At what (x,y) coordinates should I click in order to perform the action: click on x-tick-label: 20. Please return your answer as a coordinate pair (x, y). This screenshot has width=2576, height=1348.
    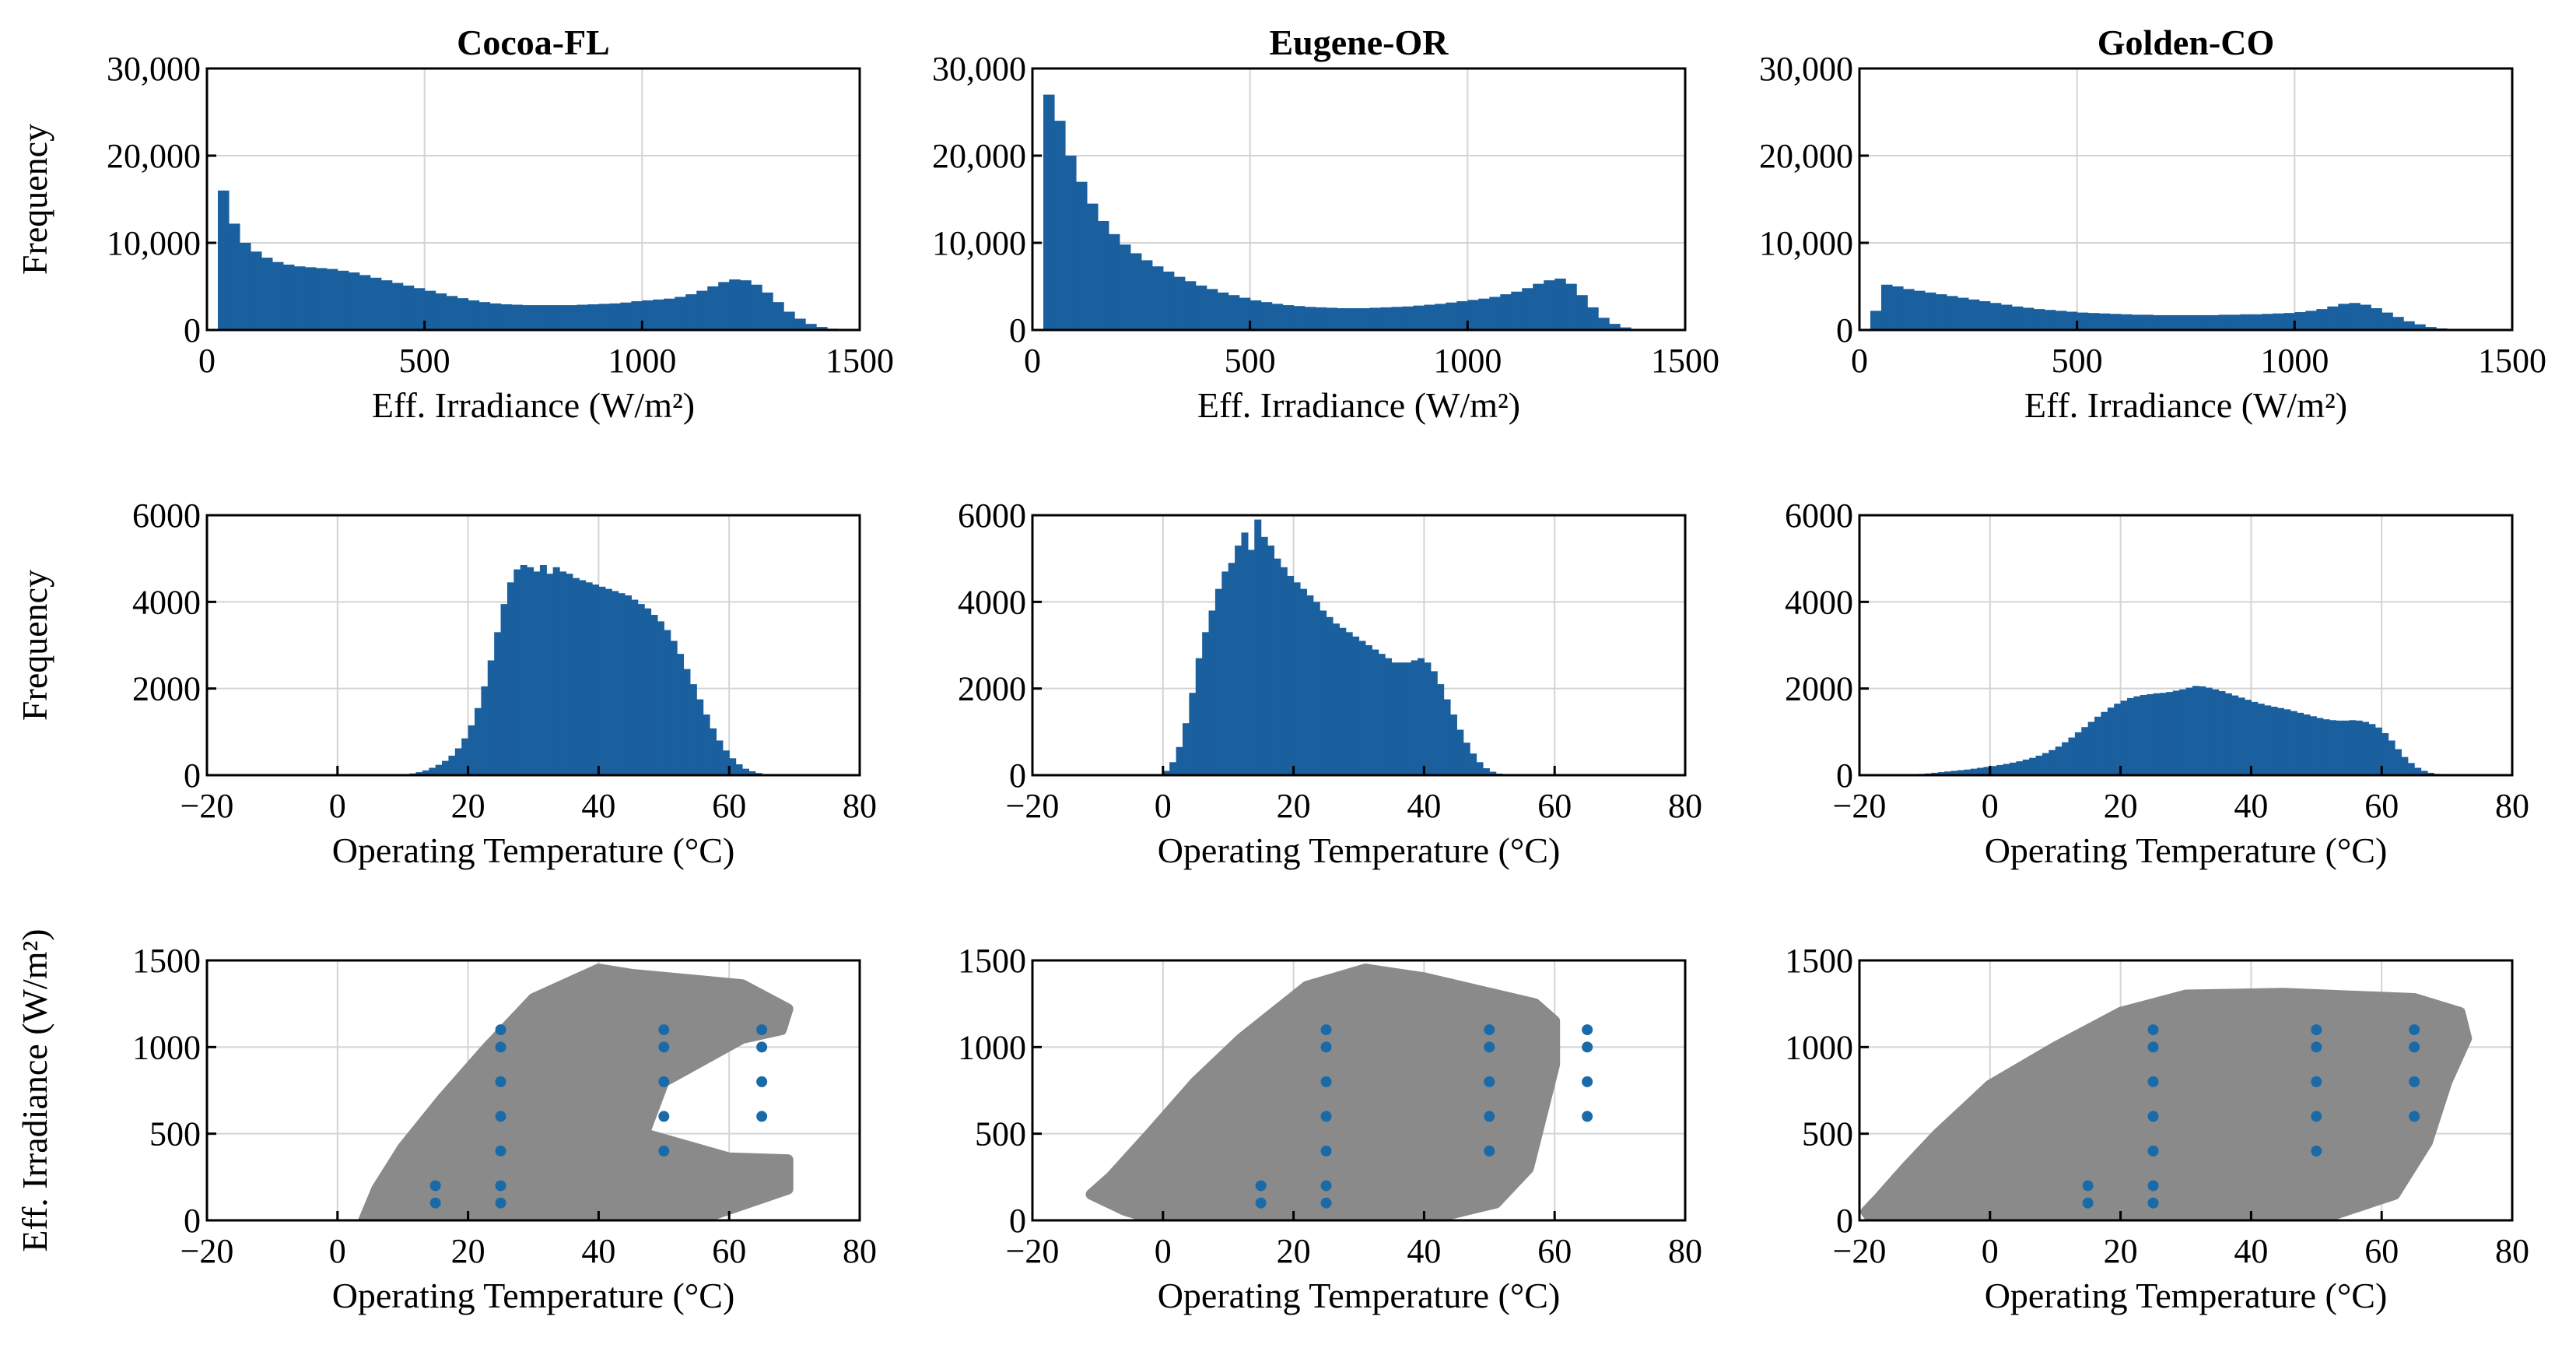
    Looking at the image, I should click on (1294, 1251).